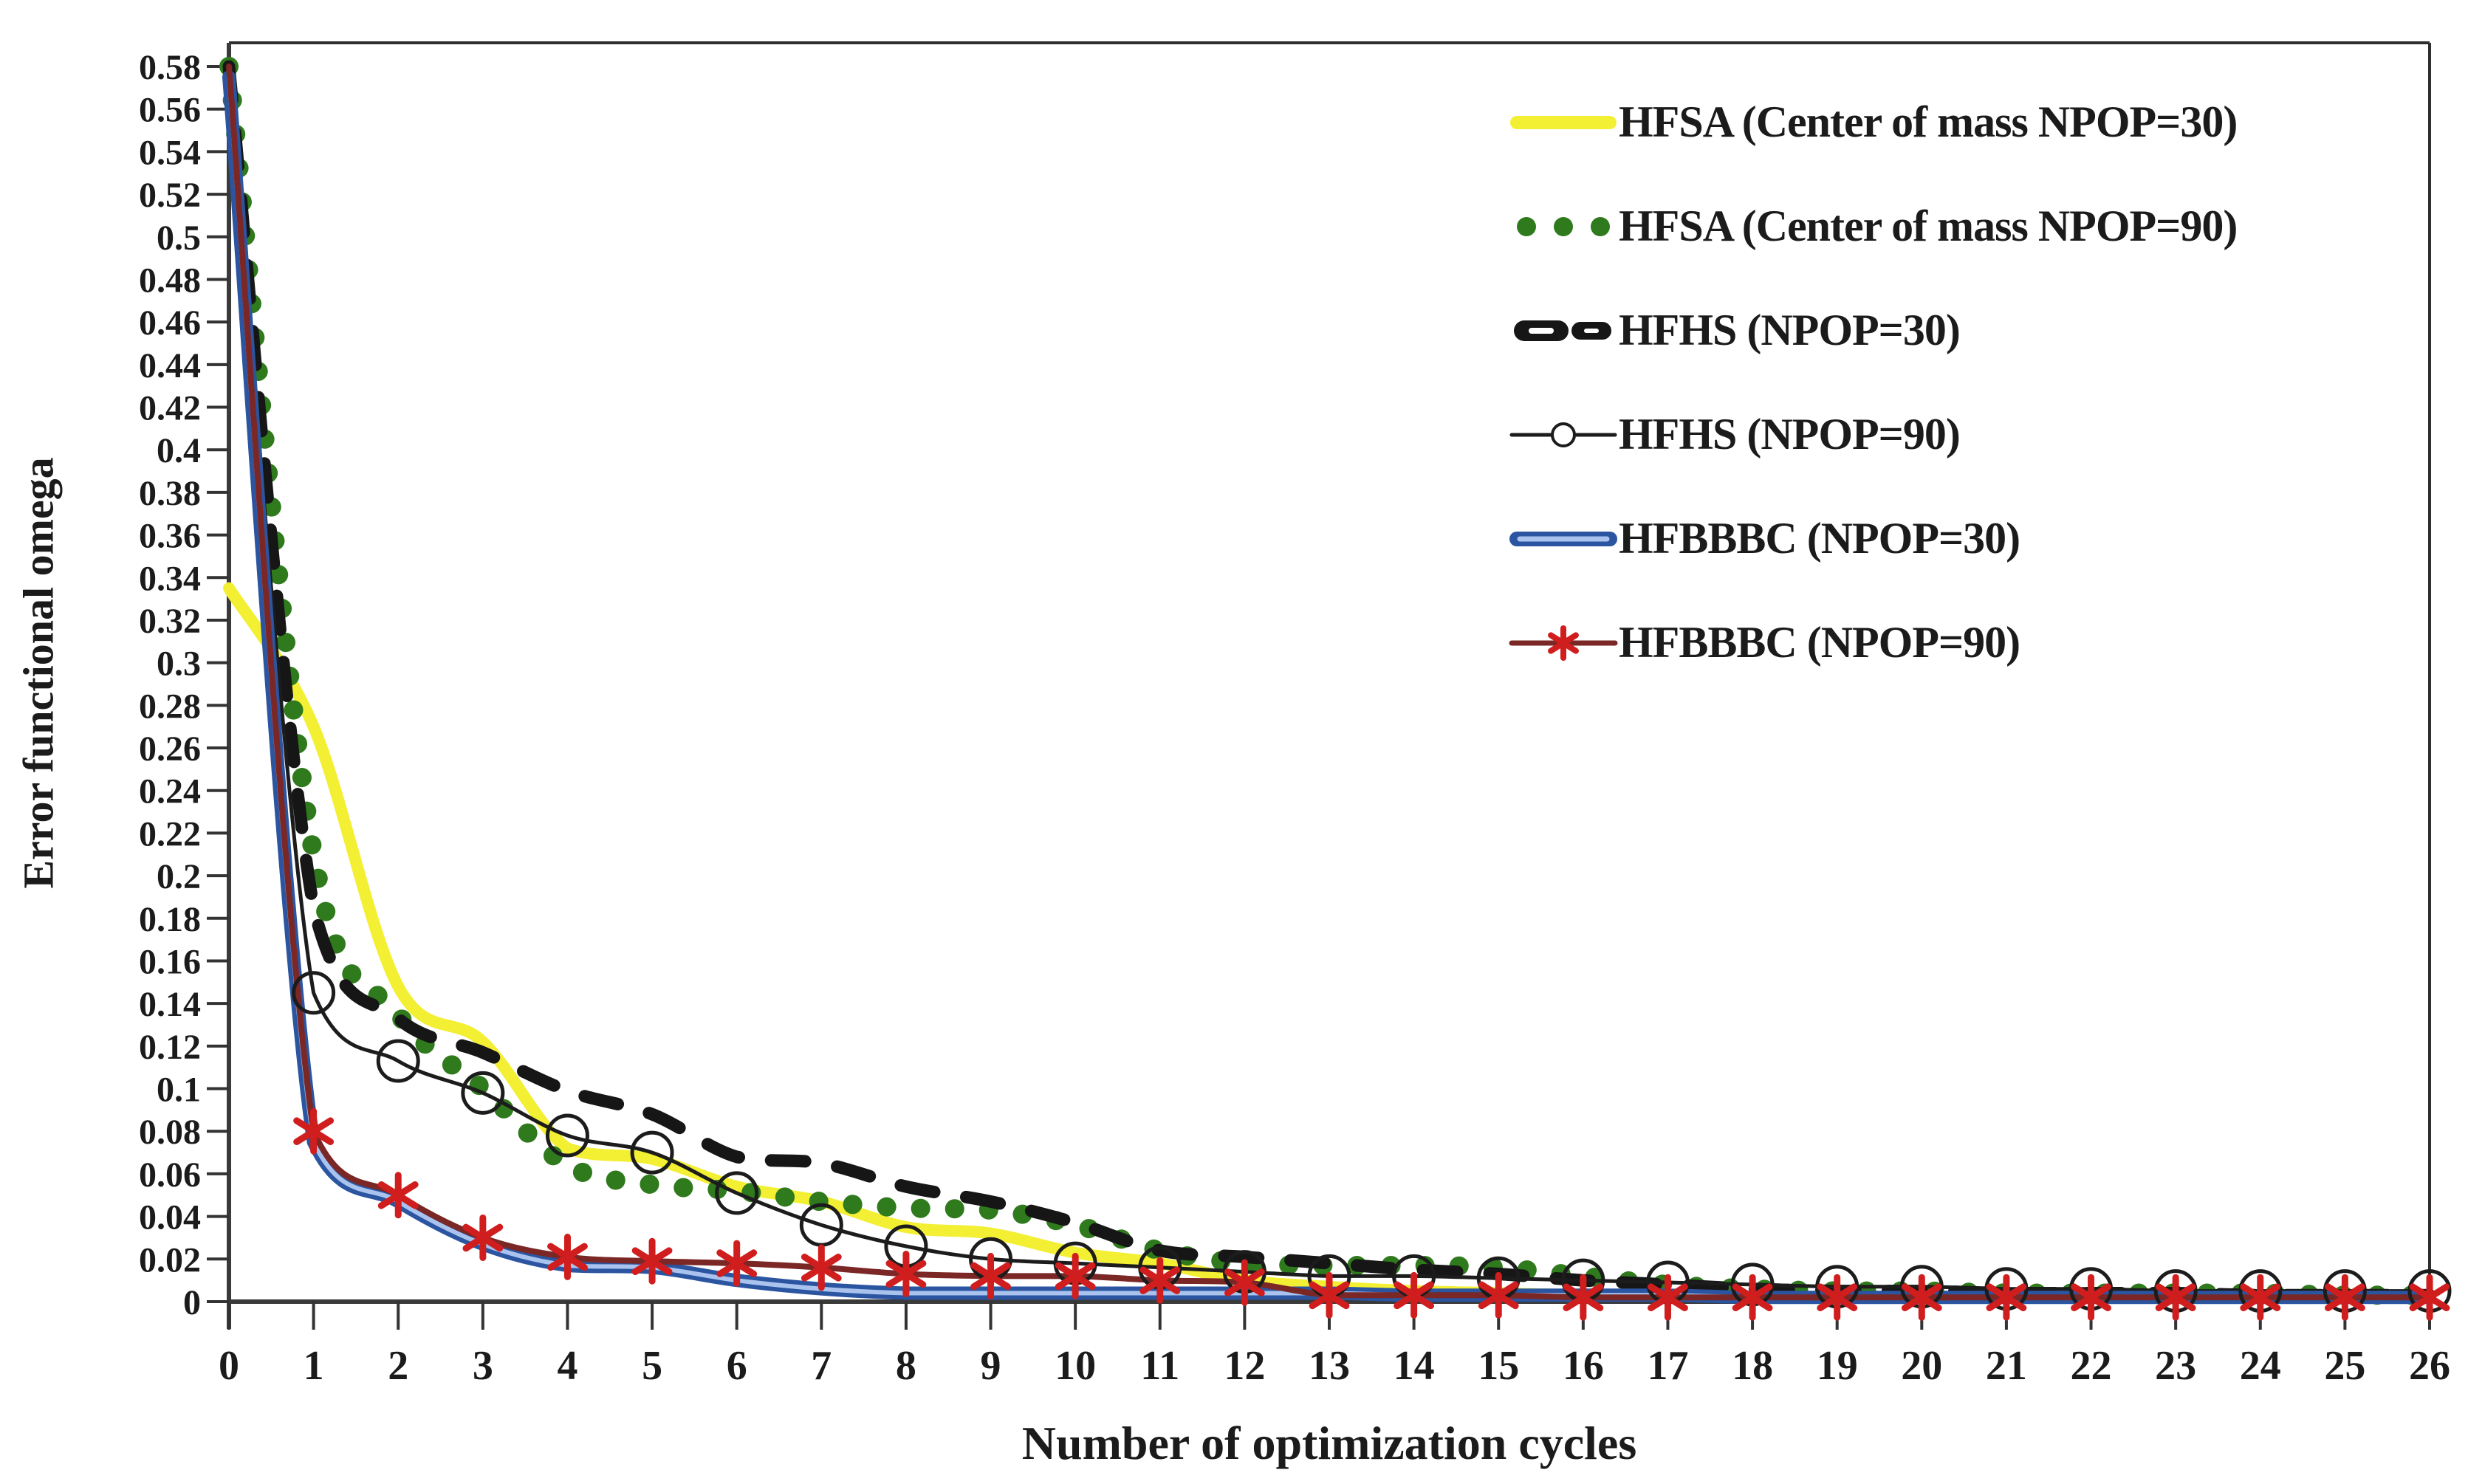 This screenshot has width=2468, height=1484. Describe the element at coordinates (1928, 226) in the screenshot. I see `legend-label: HFSA (Center of mass NPOP=90)` at that location.